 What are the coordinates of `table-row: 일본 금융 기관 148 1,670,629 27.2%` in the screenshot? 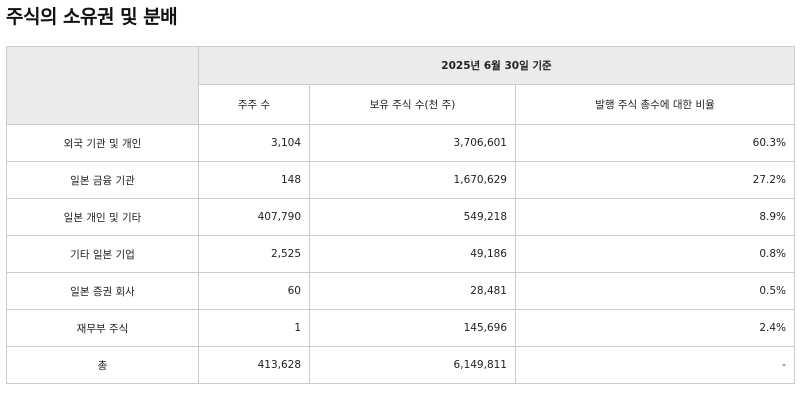 It's located at (401, 180).